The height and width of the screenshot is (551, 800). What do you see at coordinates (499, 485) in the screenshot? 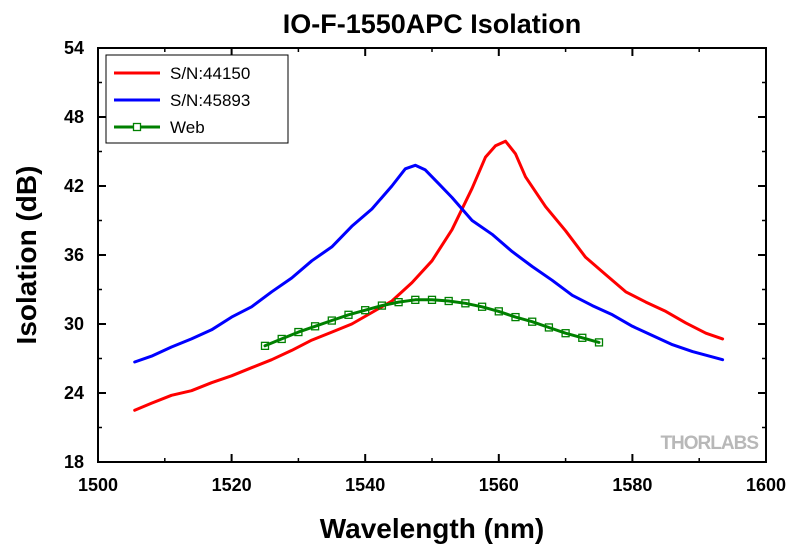
I see `x-tick-label: 1560` at bounding box center [499, 485].